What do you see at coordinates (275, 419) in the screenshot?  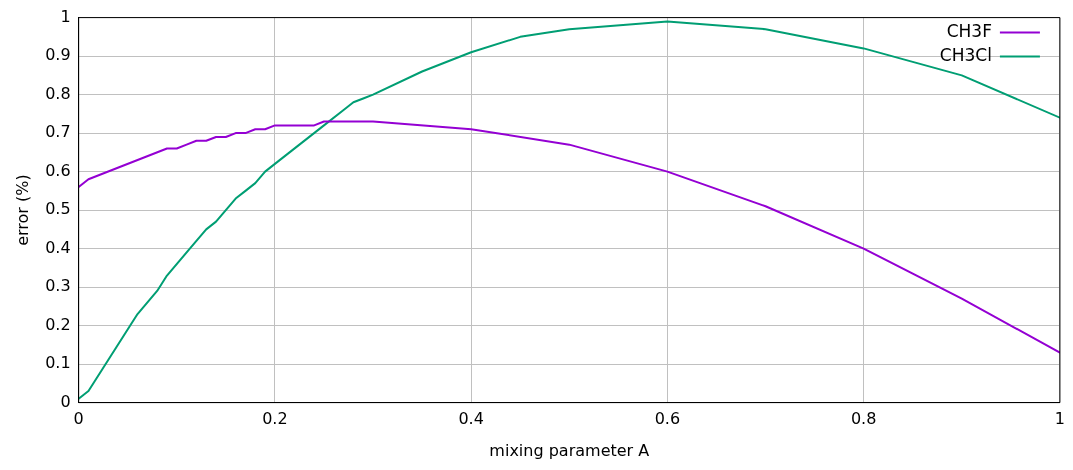 I see `x-tick-label: 0.2` at bounding box center [275, 419].